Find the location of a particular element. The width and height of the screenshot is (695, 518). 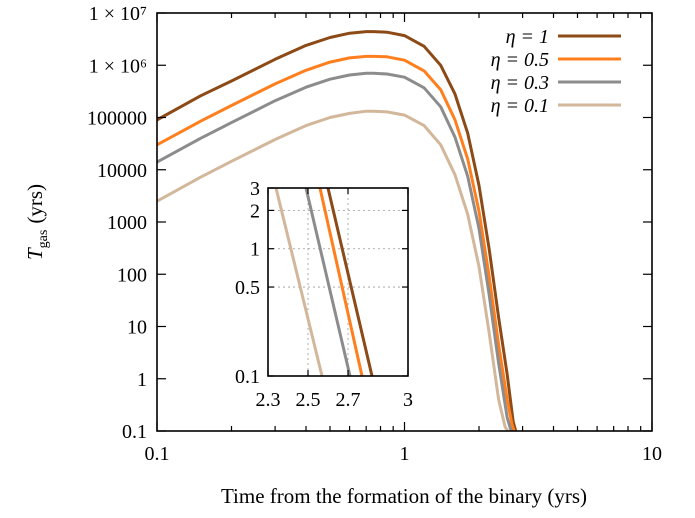

y-axis-label-main: T is located at coordinates (35, 253).